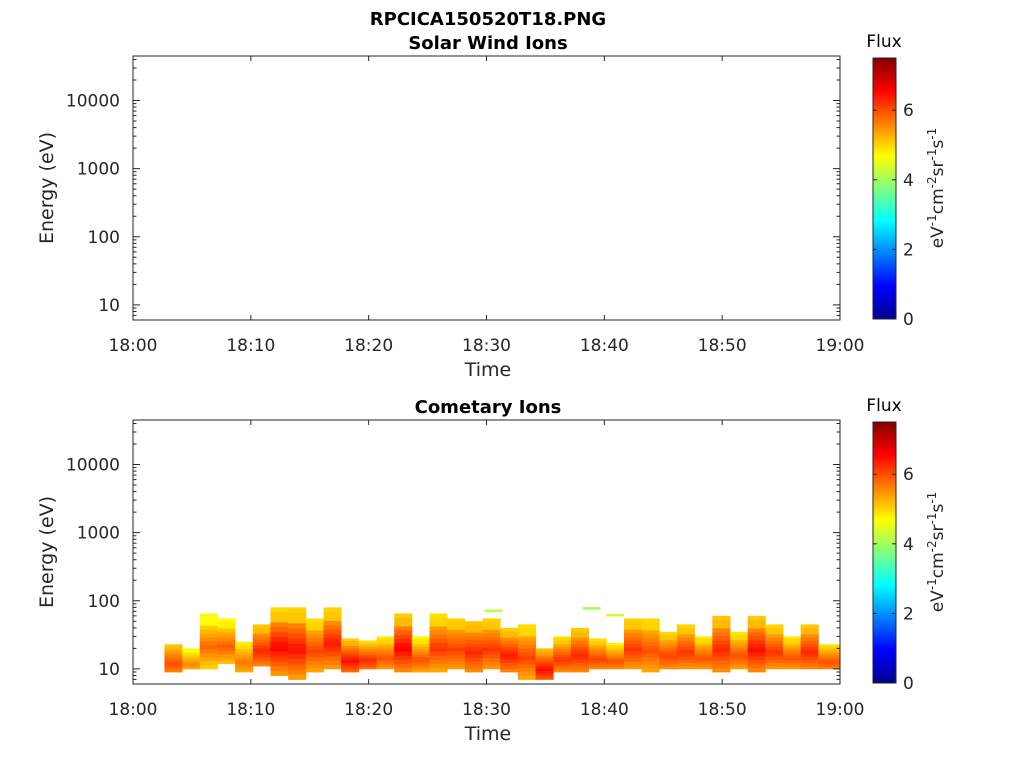 Image resolution: width=1024 pixels, height=768 pixels. Describe the element at coordinates (104, 602) in the screenshot. I see `y-tick-label: 100` at that location.